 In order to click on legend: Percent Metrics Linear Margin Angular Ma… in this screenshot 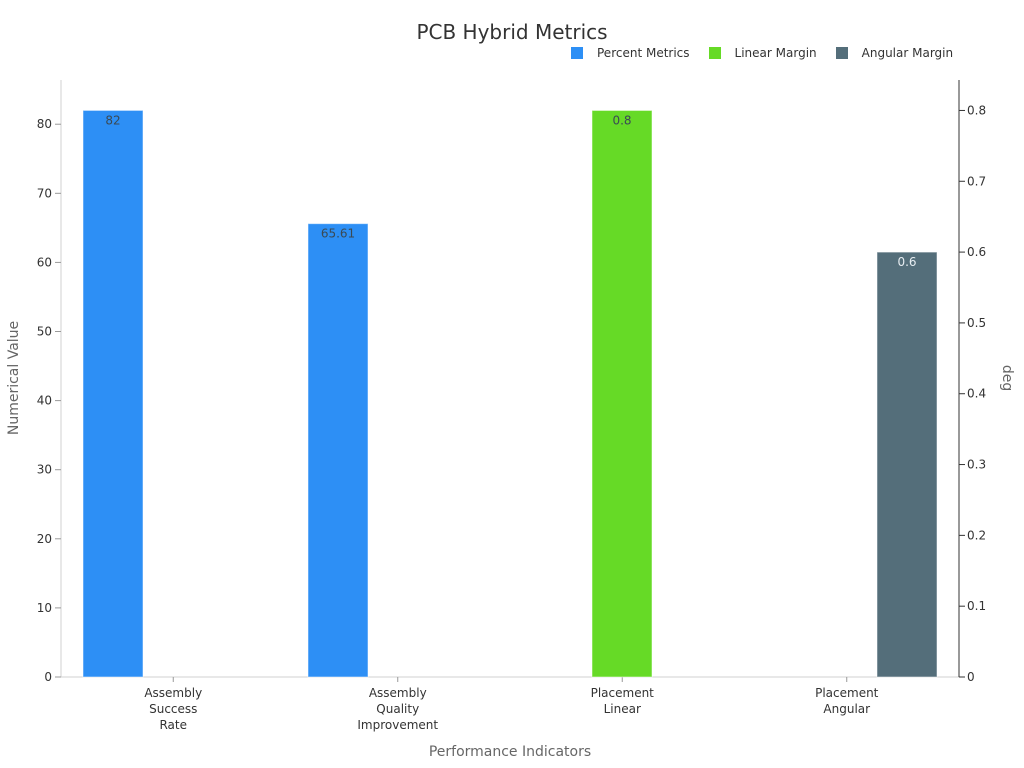, I will do `click(762, 53)`.